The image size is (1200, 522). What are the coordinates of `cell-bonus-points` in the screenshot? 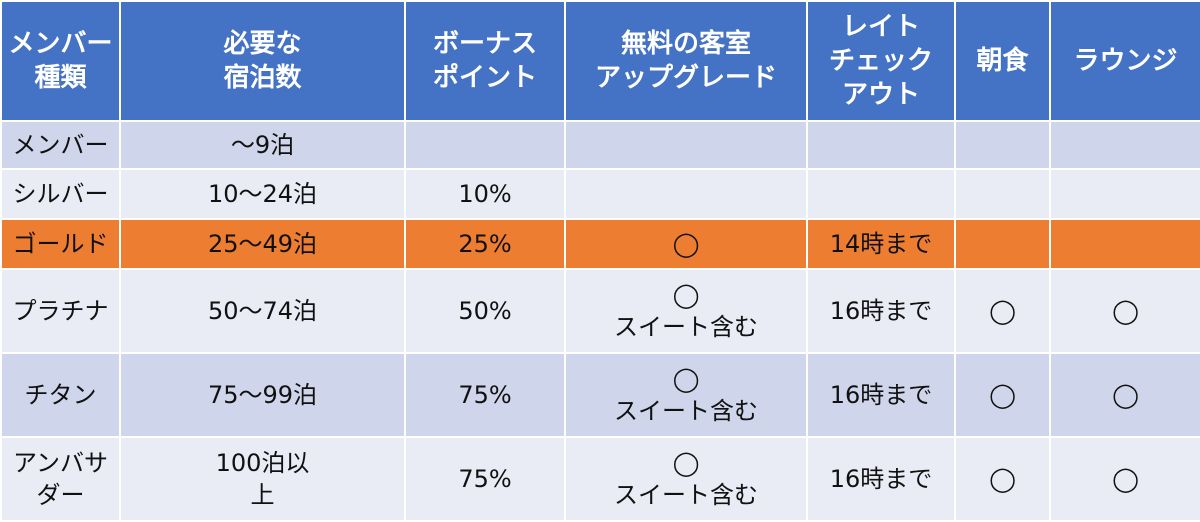 It's located at (485, 145).